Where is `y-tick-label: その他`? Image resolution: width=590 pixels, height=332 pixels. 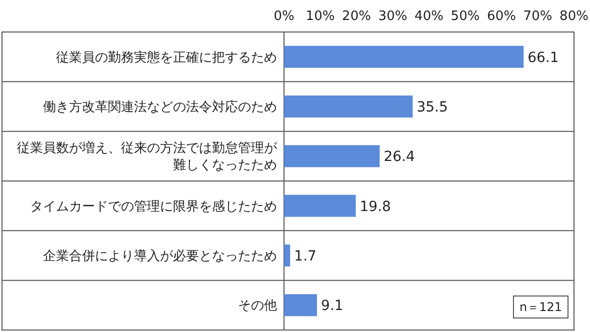
y-tick-label: その他 is located at coordinates (257, 306).